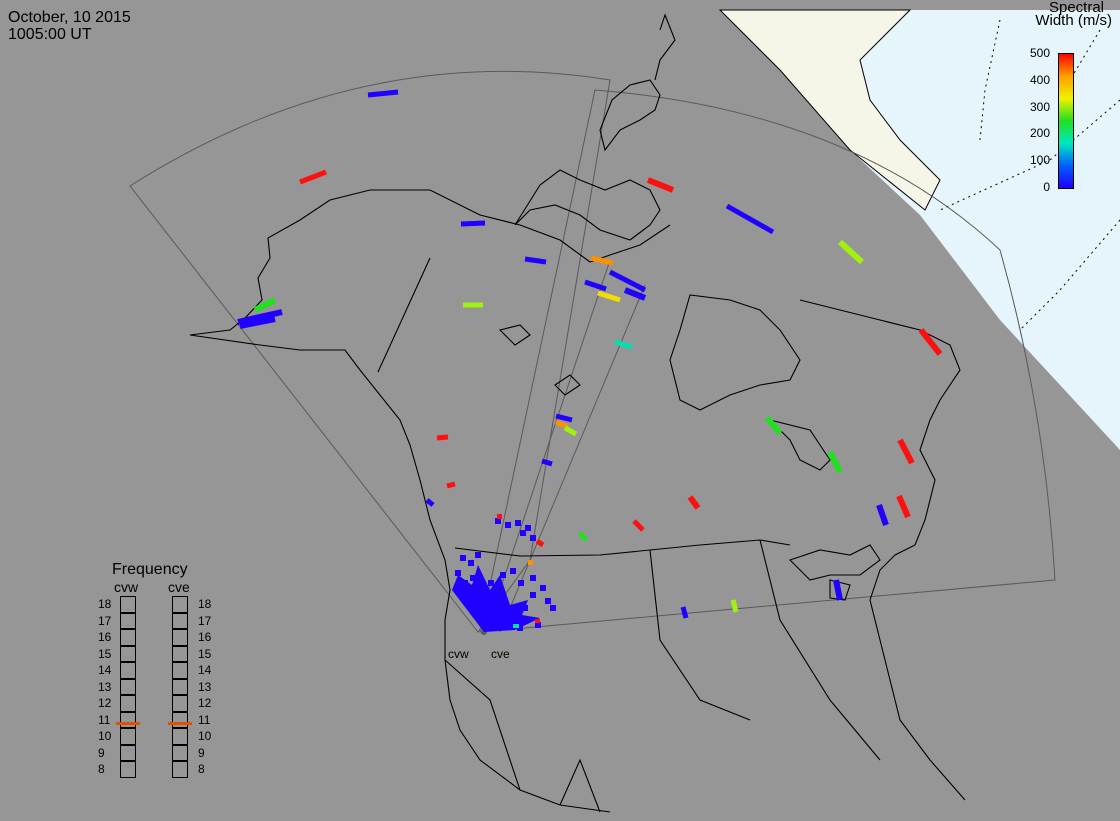  Describe the element at coordinates (1029, 175) in the screenshot. I see `grid-lines` at that location.